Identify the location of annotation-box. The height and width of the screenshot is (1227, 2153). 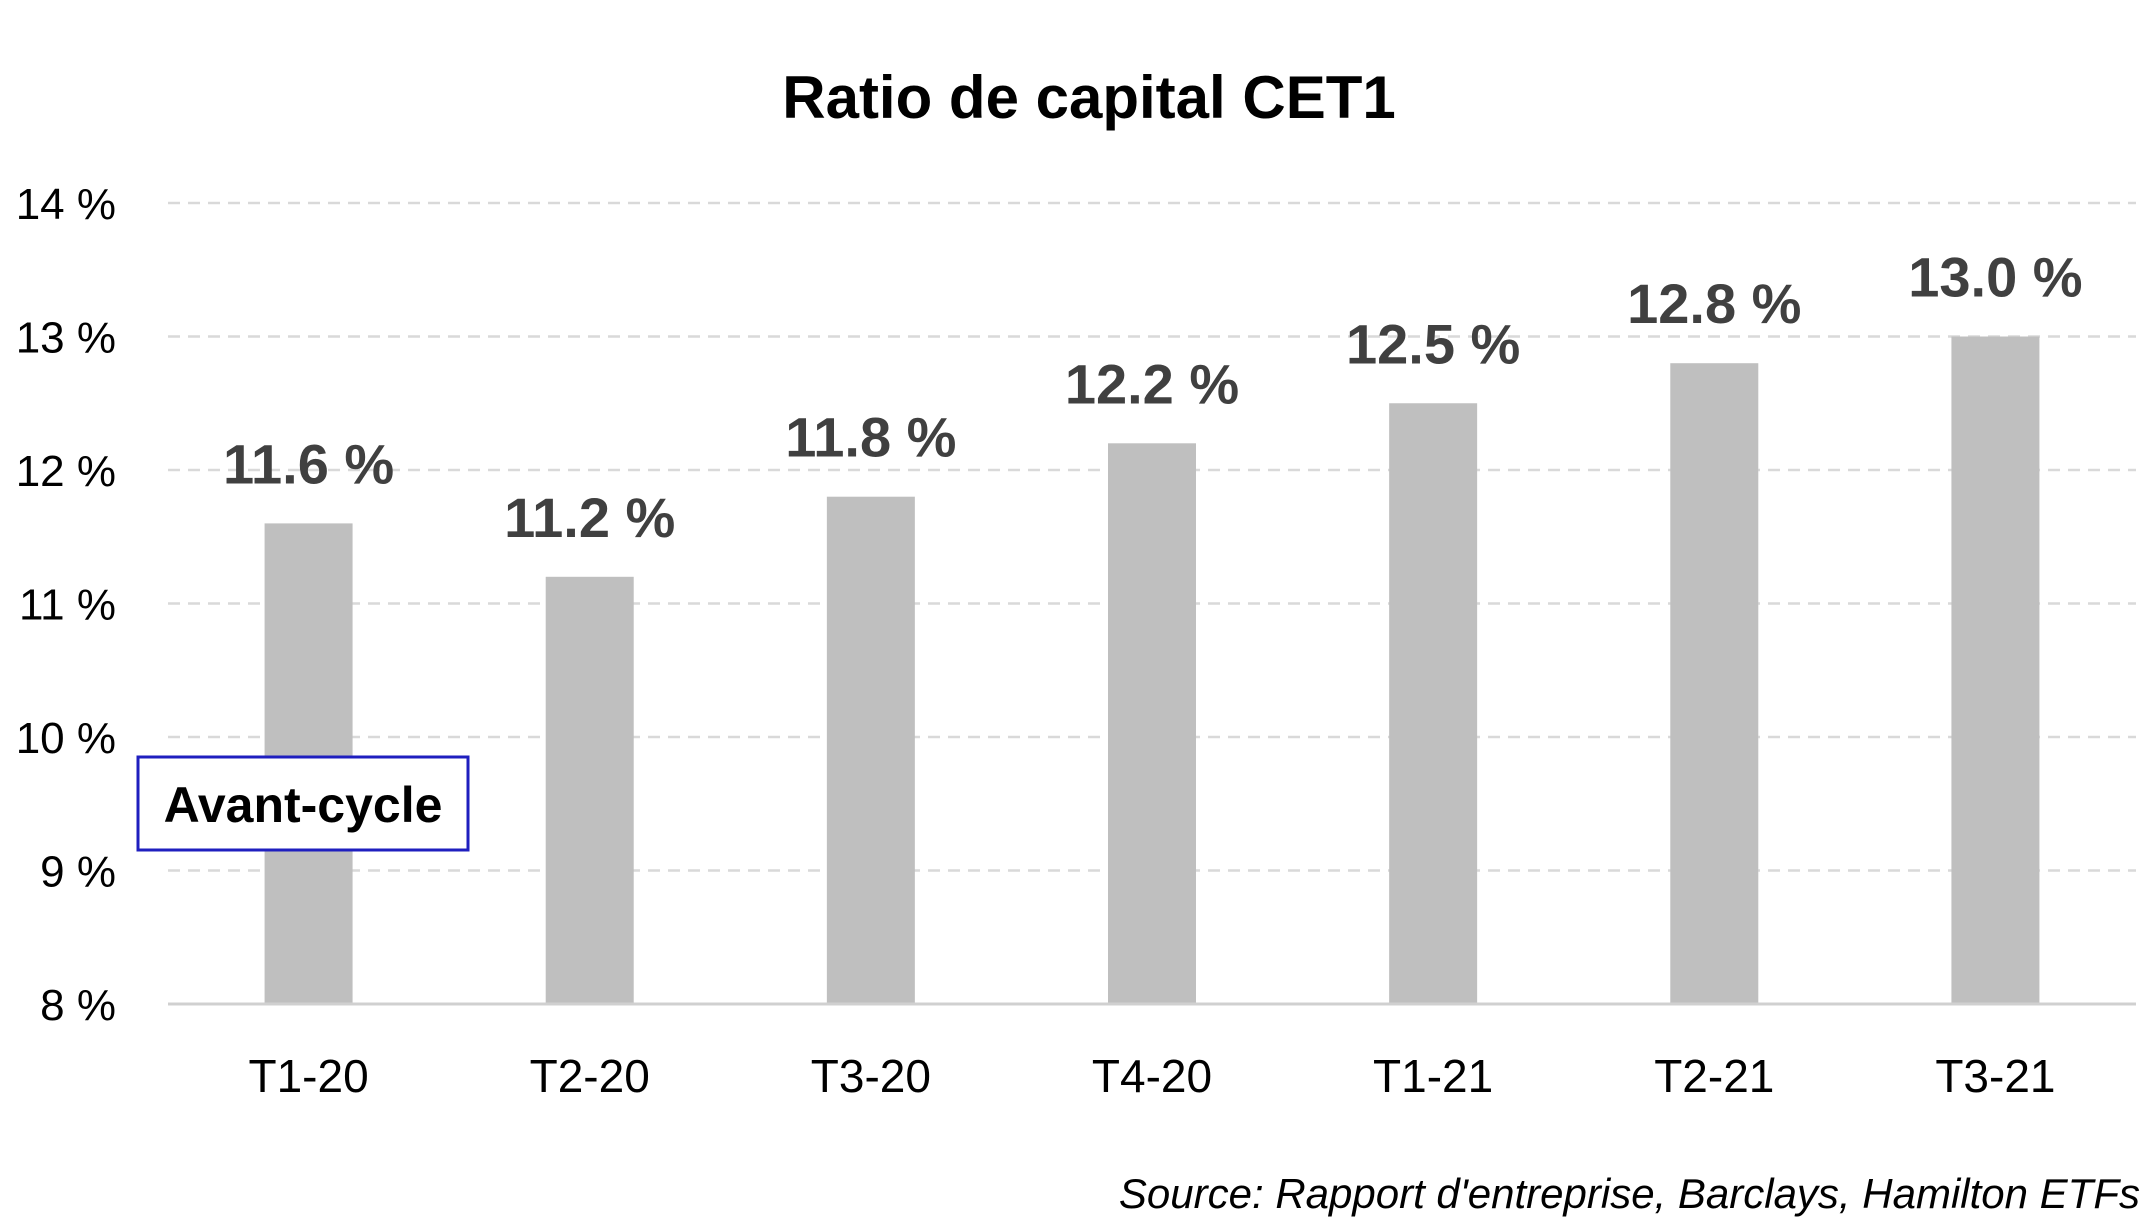
(303, 803).